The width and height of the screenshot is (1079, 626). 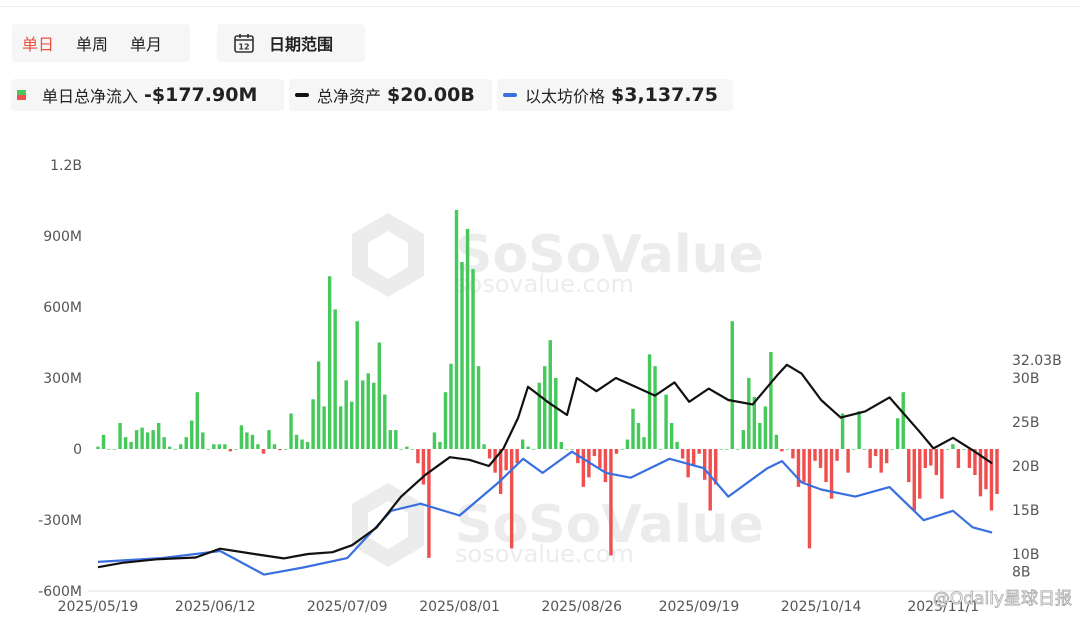 What do you see at coordinates (615, 95) in the screenshot?
I see `legend-eth-price: 以太坊价格 $3,137.75` at bounding box center [615, 95].